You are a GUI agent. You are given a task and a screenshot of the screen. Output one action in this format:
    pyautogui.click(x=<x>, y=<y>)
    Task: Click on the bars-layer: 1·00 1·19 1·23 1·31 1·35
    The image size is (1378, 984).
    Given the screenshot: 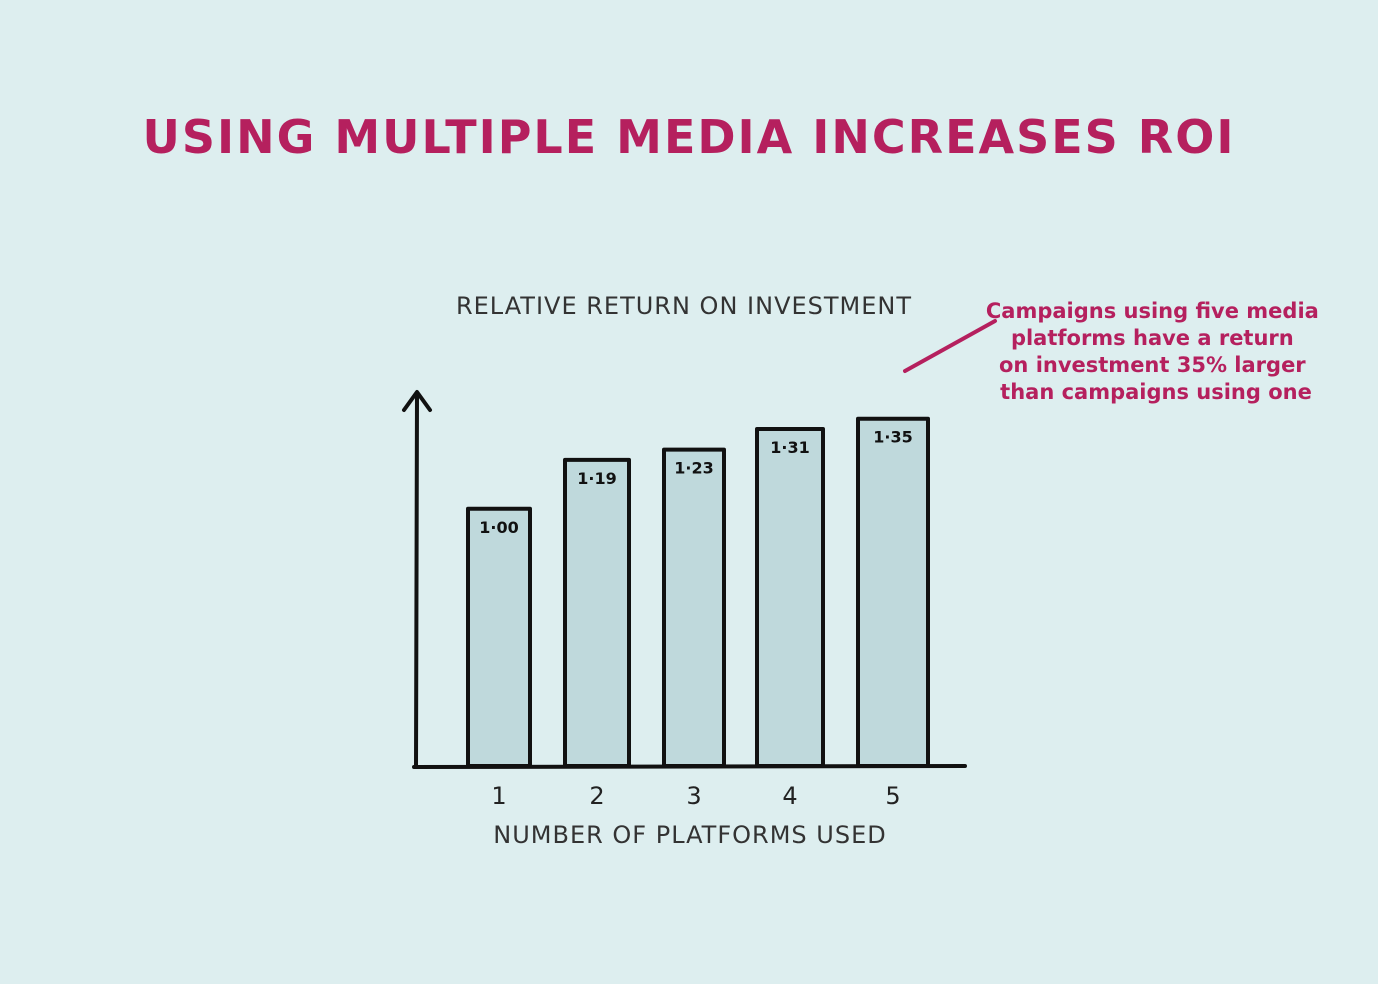 What is the action you would take?
    pyautogui.click(x=698, y=592)
    